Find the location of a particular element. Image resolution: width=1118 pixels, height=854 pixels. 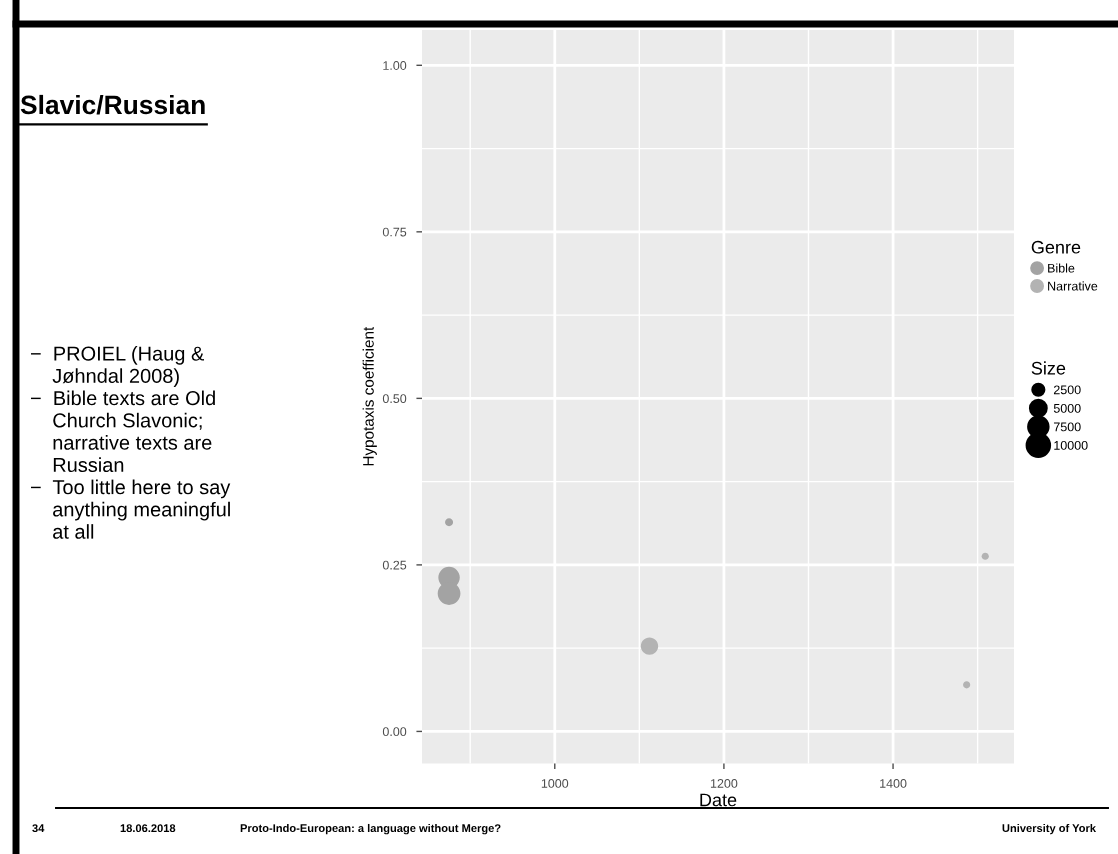

text: − PROIEL (Haug & Jøhndal 2008) − Bible texts are Old Church Slavonic; narrative texts are Russian − Too little here to say anything meaningful at all is located at coordinates (130, 442).